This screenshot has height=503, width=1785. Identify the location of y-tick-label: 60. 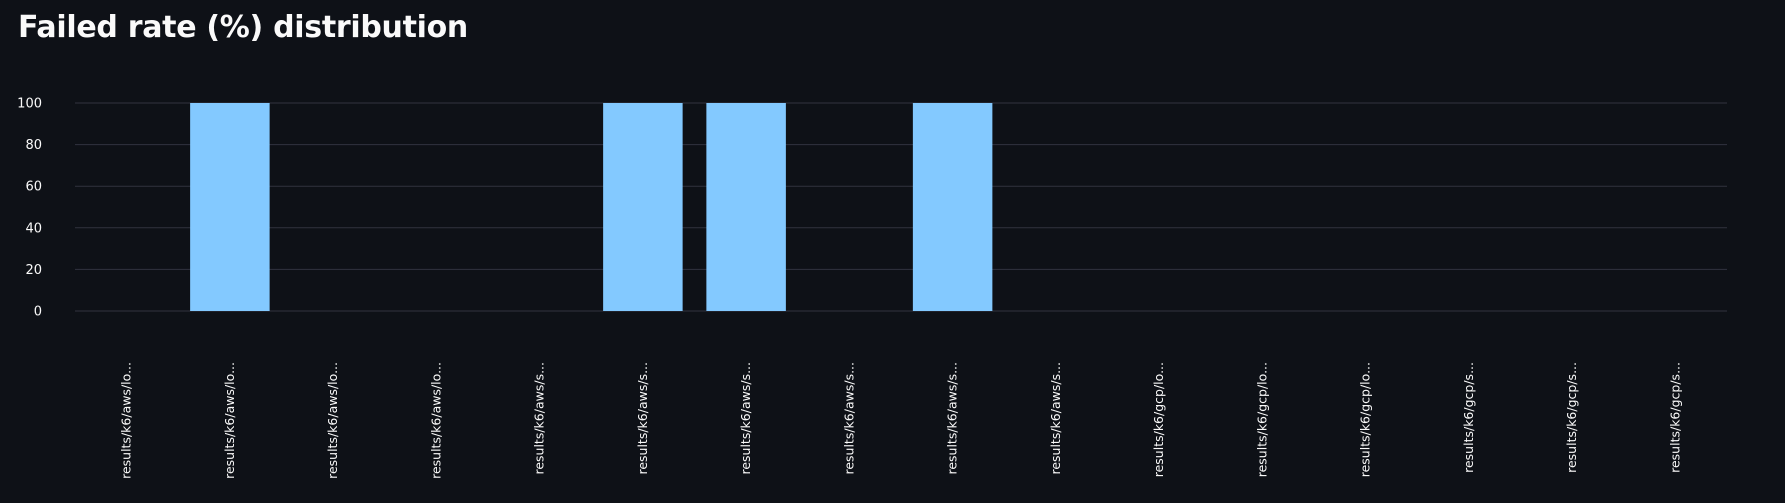
(33, 187).